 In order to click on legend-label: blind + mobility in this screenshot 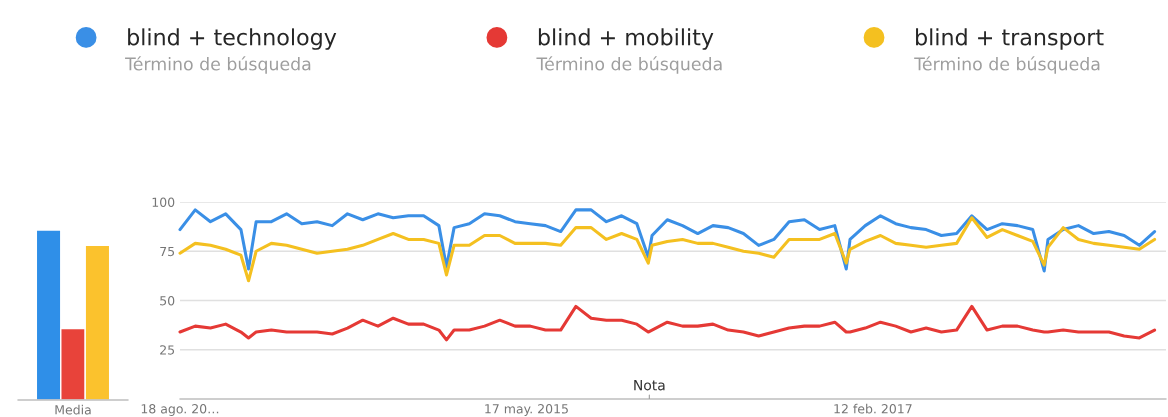, I will do `click(626, 39)`.